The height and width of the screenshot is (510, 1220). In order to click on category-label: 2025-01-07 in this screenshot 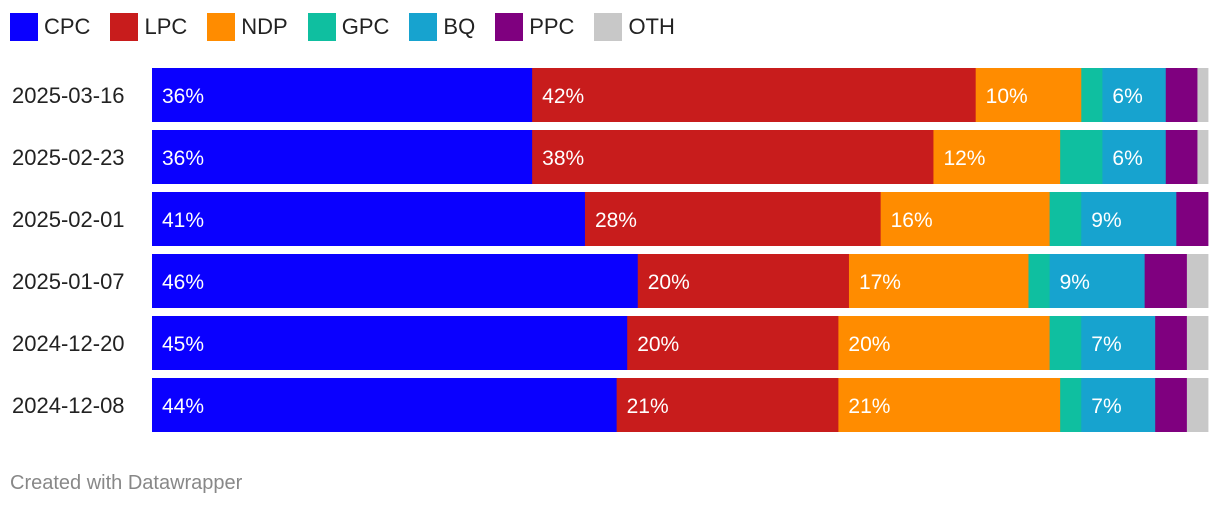, I will do `click(68, 281)`.